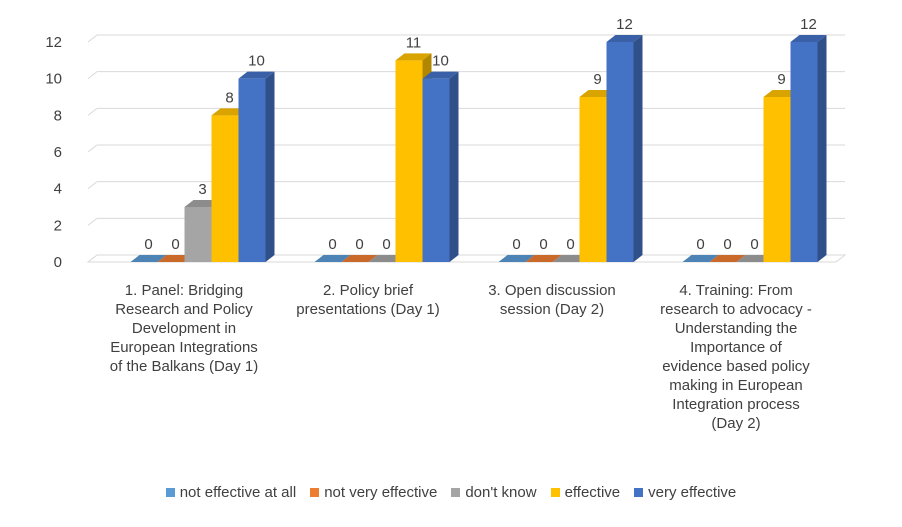 Image resolution: width=902 pixels, height=527 pixels. I want to click on legend-item: not effective at all, so click(231, 492).